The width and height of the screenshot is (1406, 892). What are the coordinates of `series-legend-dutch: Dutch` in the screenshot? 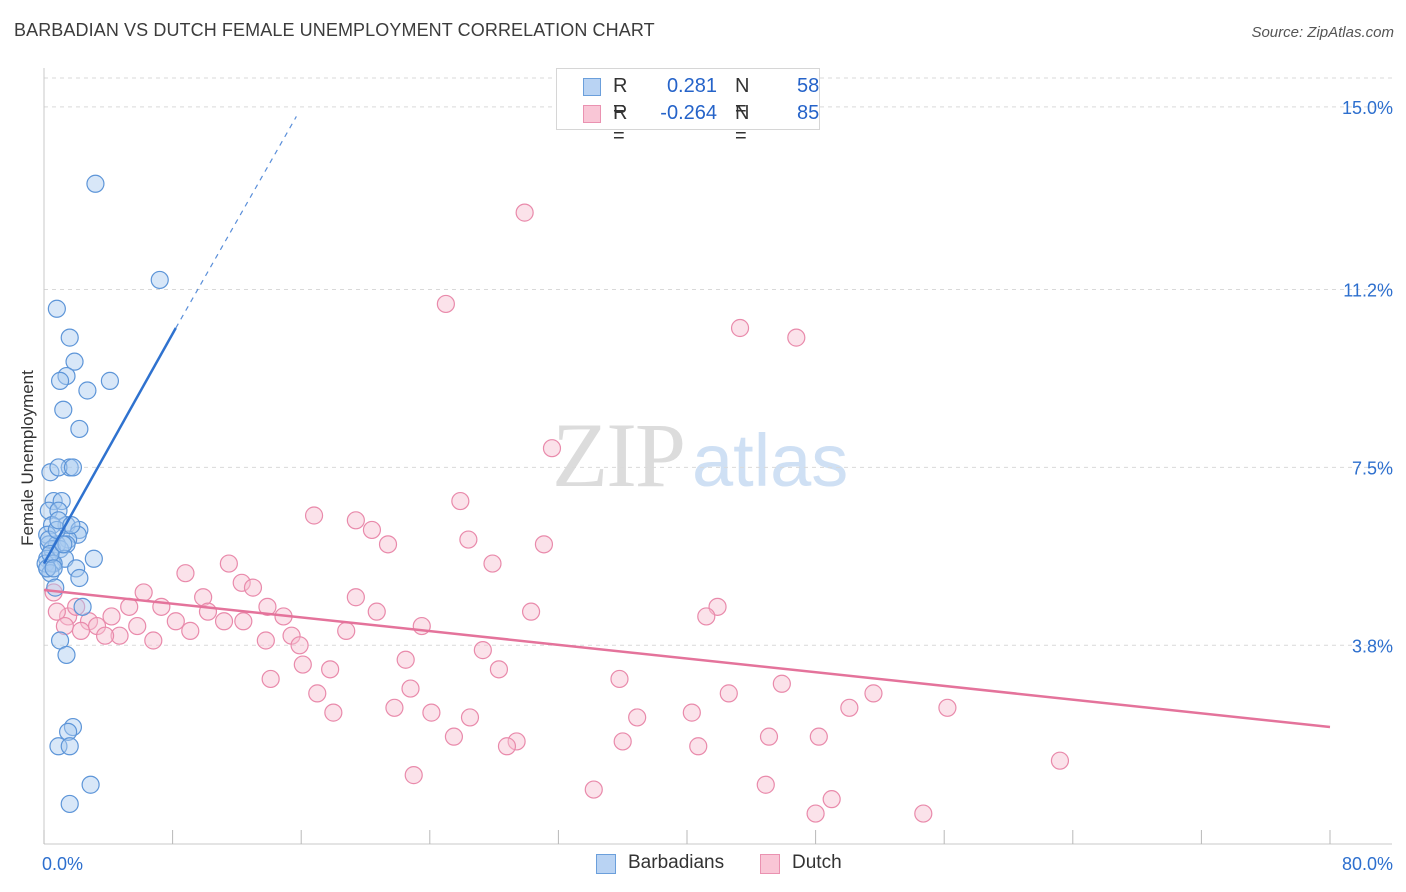 It's located at (805, 864).